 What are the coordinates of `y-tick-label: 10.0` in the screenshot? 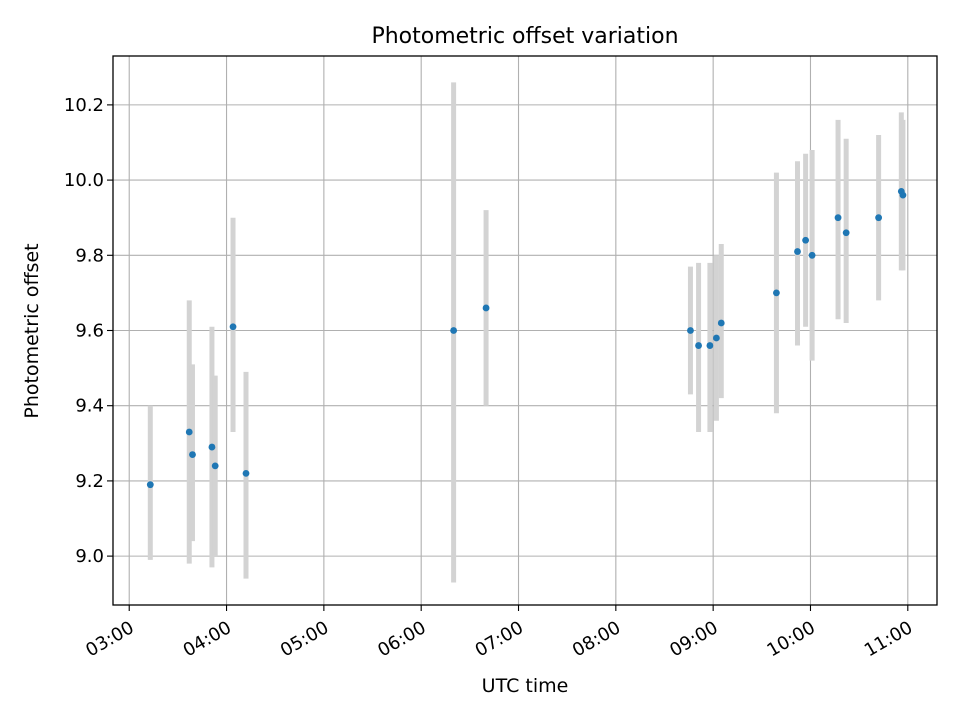 It's located at (84, 180).